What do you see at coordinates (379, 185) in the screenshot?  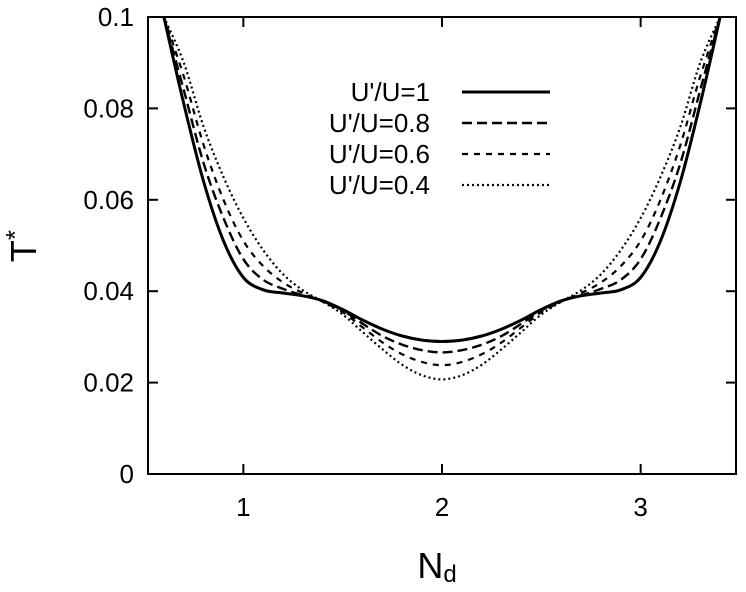 I see `legend-label: U'/U=0.4` at bounding box center [379, 185].